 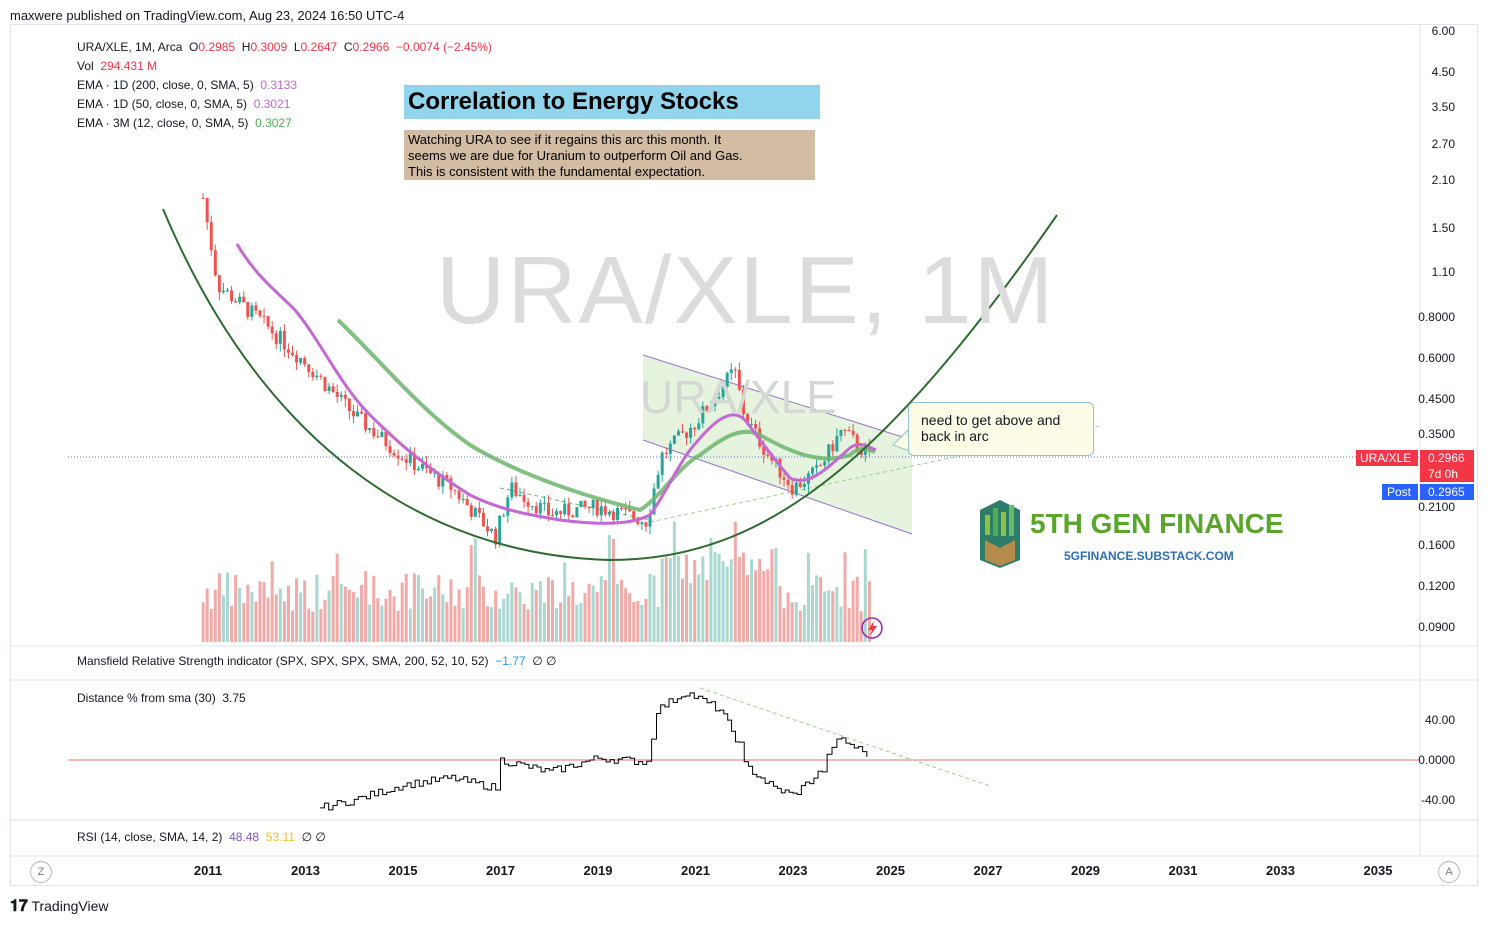 What do you see at coordinates (1447, 474) in the screenshot?
I see `countdown-tag: 7d 0h` at bounding box center [1447, 474].